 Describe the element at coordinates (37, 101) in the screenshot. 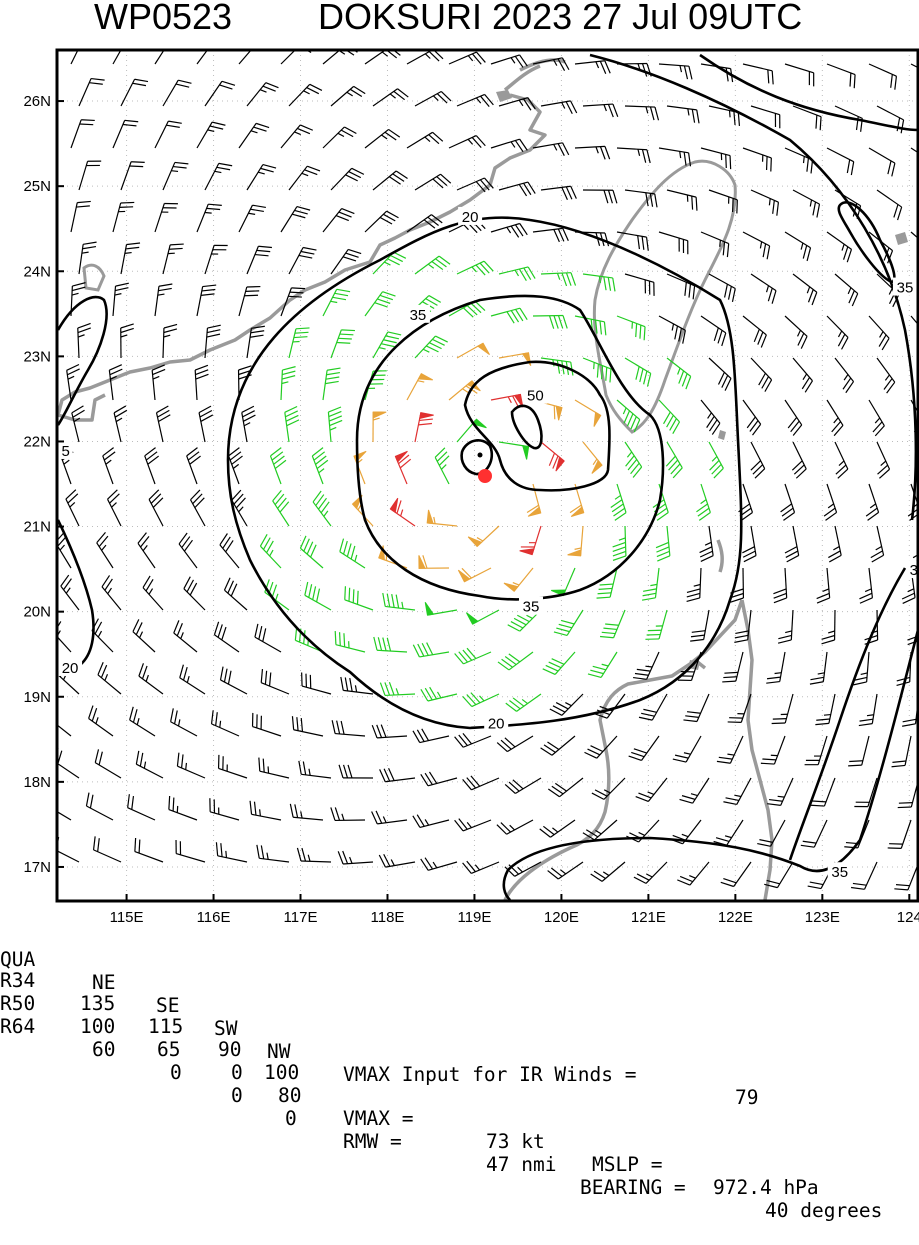

I see `y-tick-label: 26N` at that location.